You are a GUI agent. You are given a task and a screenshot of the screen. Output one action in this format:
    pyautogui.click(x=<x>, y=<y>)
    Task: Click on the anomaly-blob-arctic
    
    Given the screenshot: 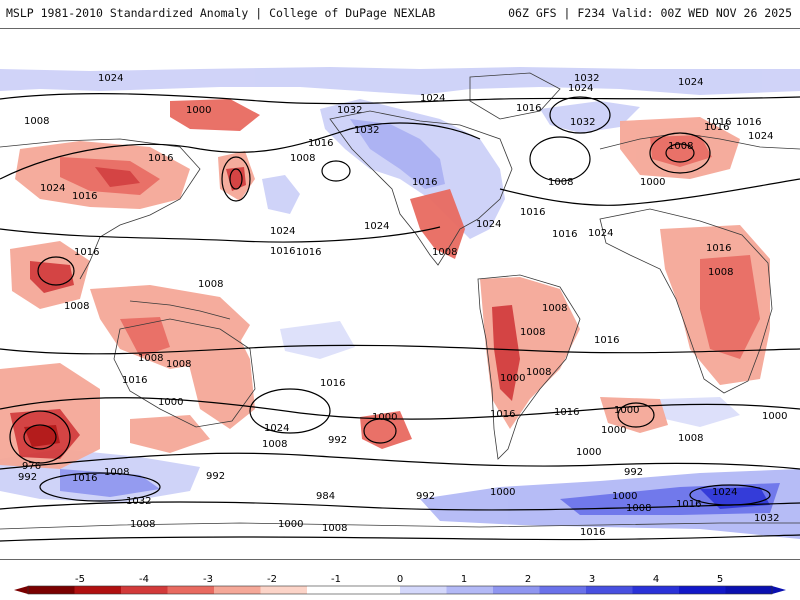 What is the action you would take?
    pyautogui.click(x=400, y=81)
    